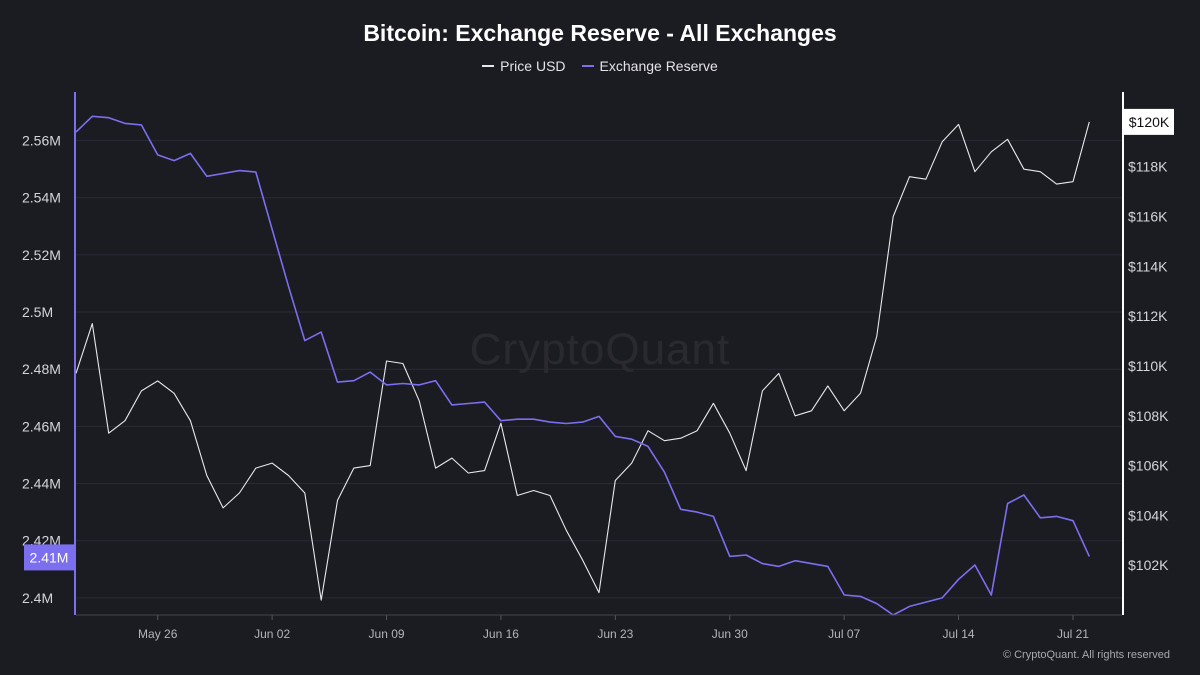 The width and height of the screenshot is (1200, 675). Describe the element at coordinates (1148, 167) in the screenshot. I see `right-axis-tick-label: $118K` at that location.